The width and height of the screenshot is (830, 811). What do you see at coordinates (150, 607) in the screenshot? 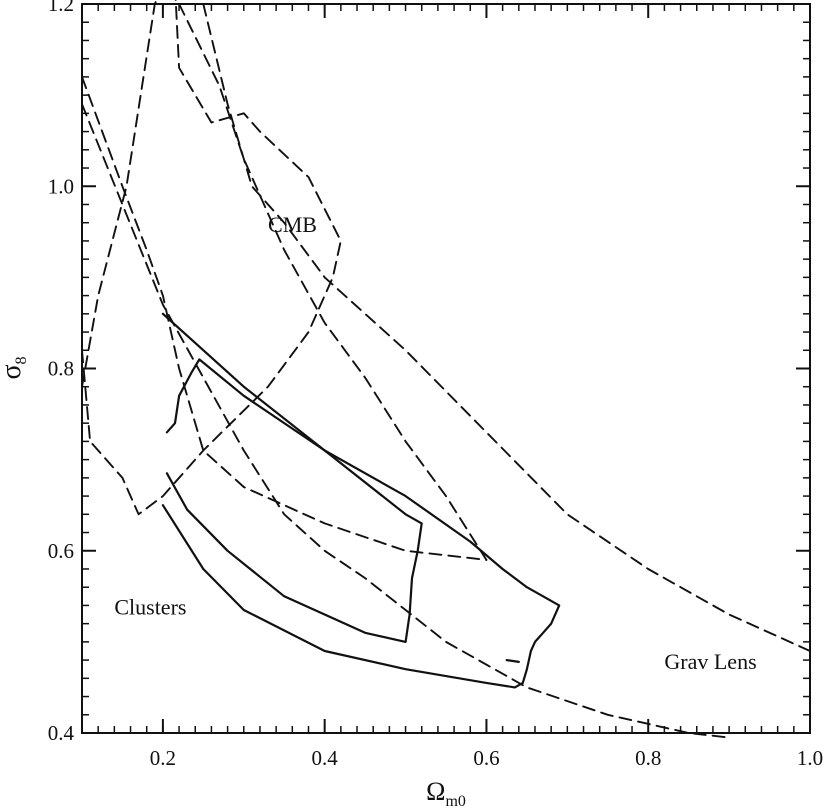
I see `annotation-clusters: Clusters` at bounding box center [150, 607].